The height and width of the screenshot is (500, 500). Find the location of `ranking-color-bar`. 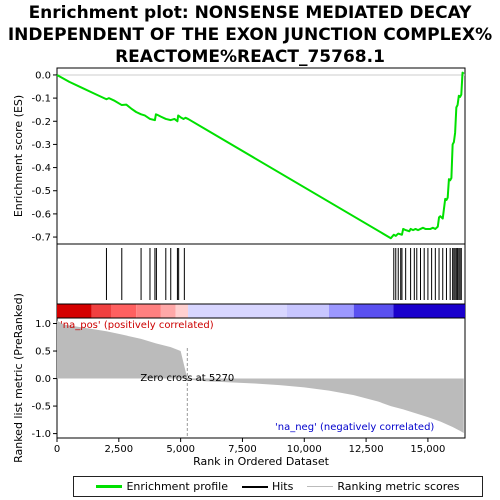

ranking-color-bar is located at coordinates (261, 311).